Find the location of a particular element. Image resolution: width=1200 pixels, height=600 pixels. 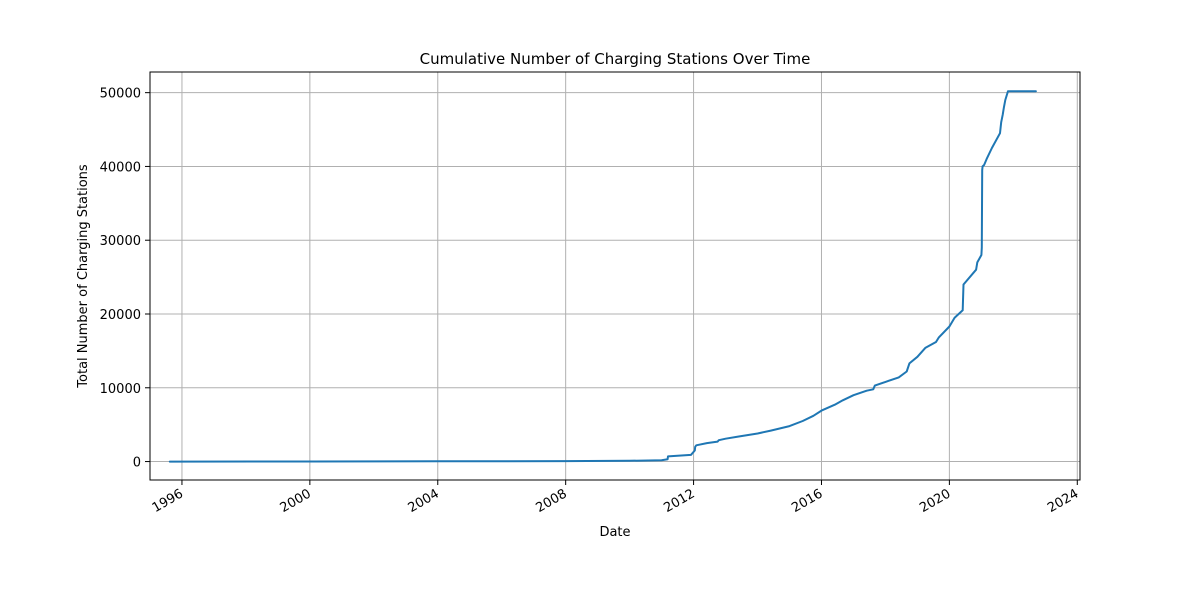

x-axis-label: Date is located at coordinates (614, 532).